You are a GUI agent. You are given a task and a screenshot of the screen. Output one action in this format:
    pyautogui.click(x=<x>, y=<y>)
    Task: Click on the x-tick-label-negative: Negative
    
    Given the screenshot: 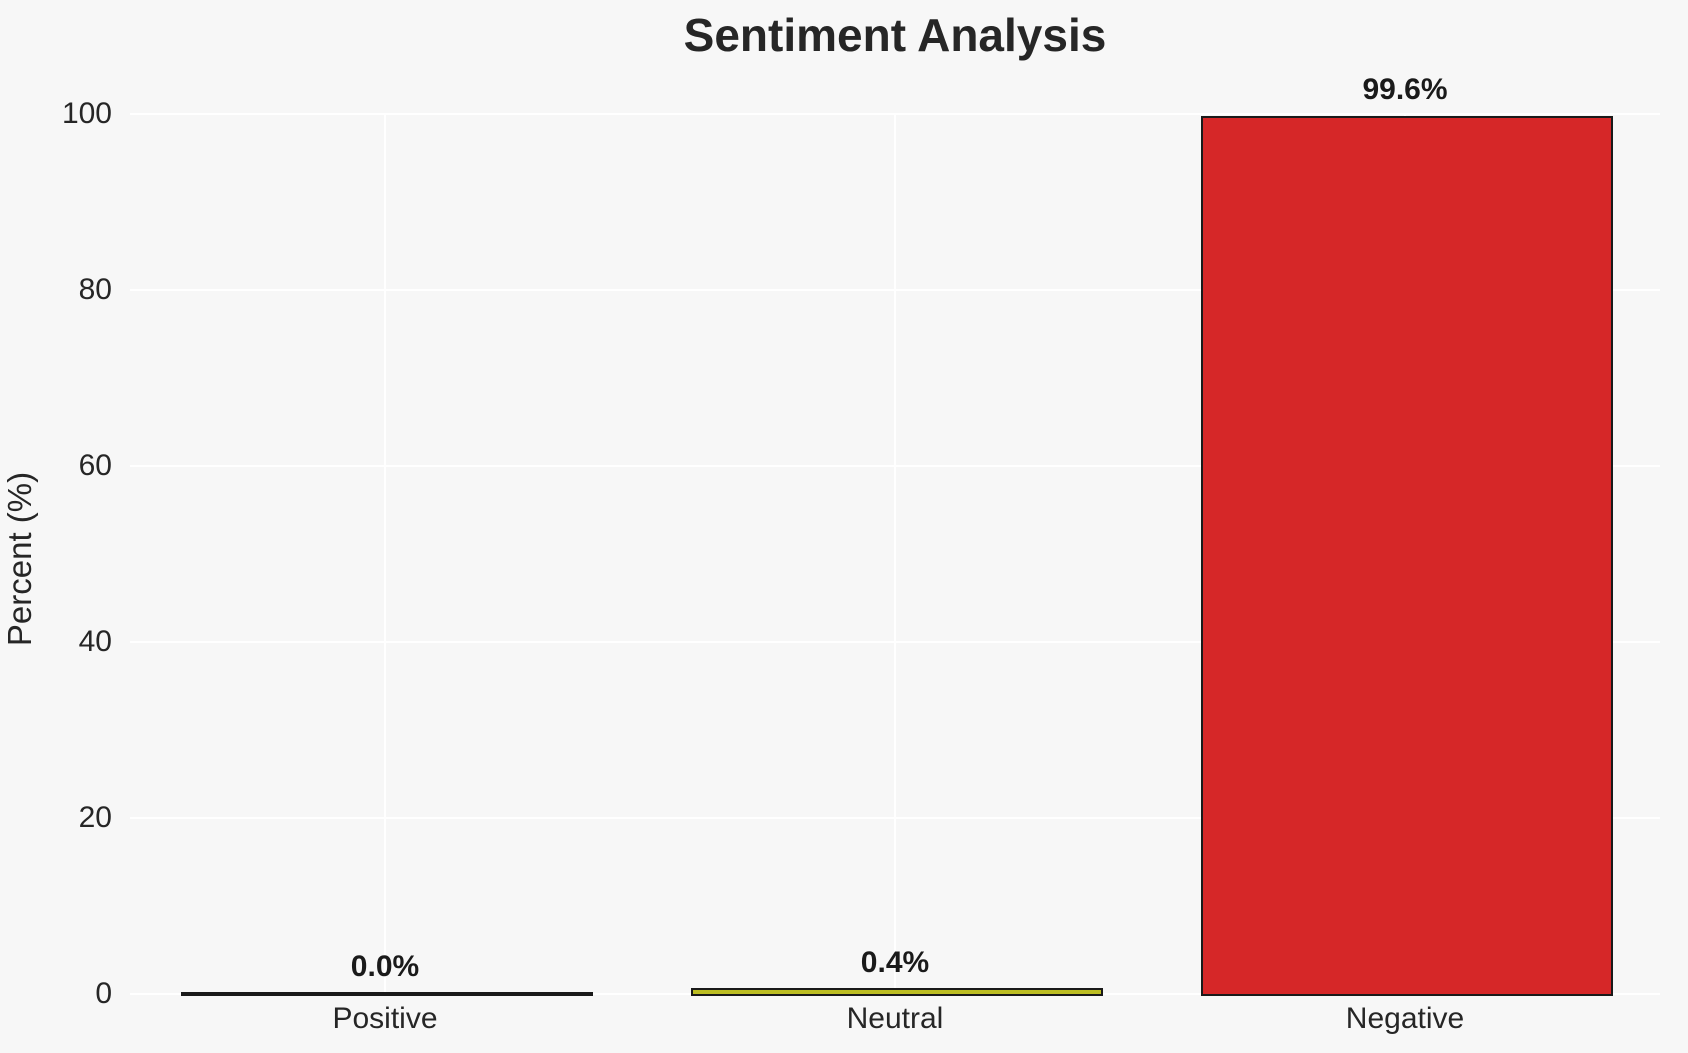 What is the action you would take?
    pyautogui.click(x=1405, y=1018)
    